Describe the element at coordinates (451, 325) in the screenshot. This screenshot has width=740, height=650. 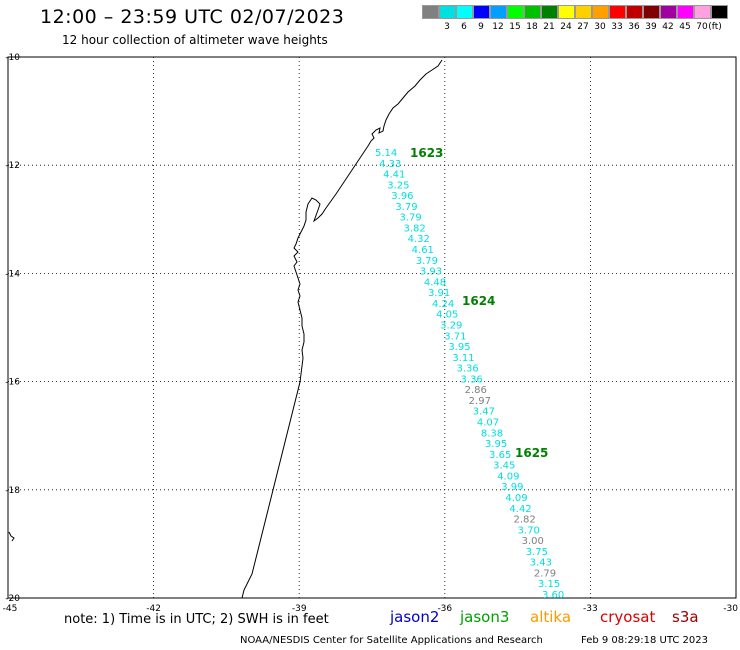
I see `swh-value: 3.29` at that location.